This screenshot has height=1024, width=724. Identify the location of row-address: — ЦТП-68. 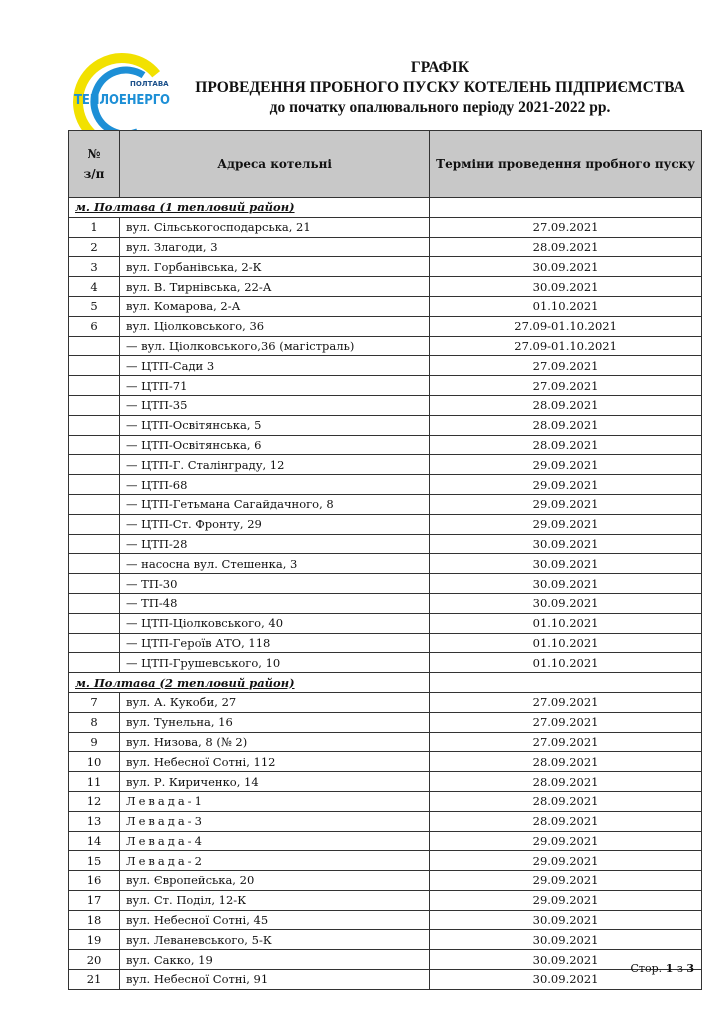
(275, 484).